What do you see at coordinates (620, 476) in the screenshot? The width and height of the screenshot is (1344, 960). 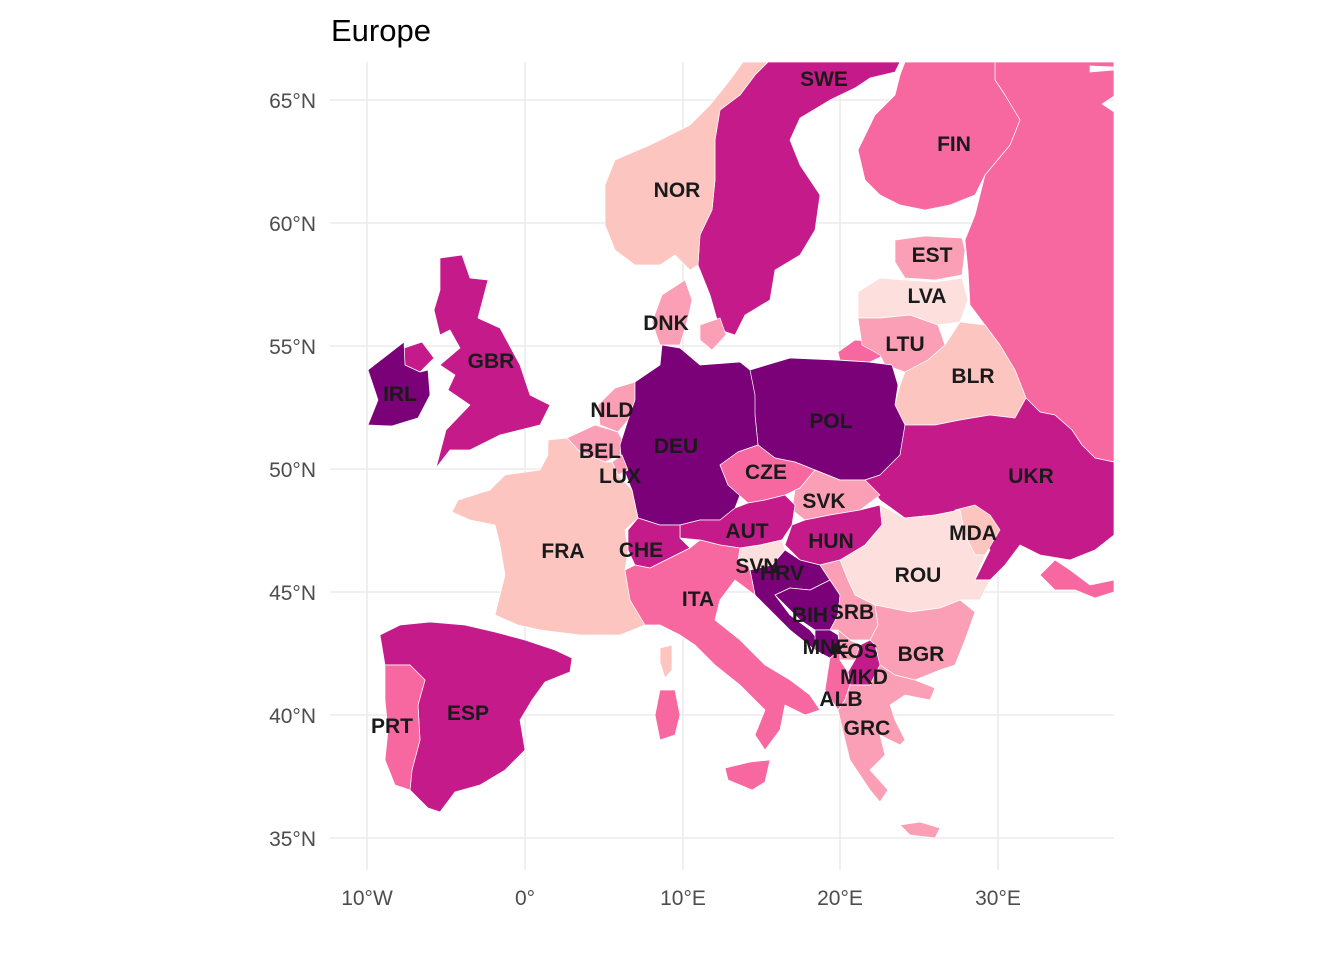 I see `country-label-LUX: LUX` at bounding box center [620, 476].